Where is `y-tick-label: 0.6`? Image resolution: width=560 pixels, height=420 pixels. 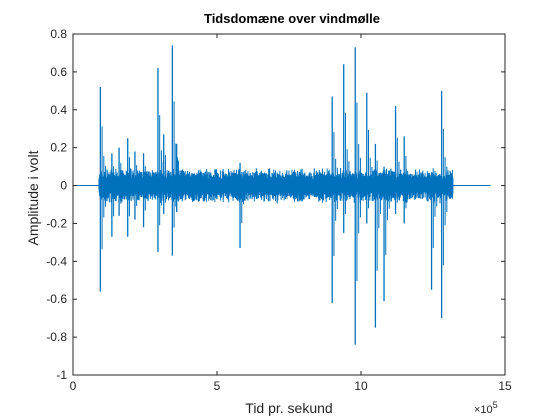 y-tick-label: 0.6 is located at coordinates (58, 72).